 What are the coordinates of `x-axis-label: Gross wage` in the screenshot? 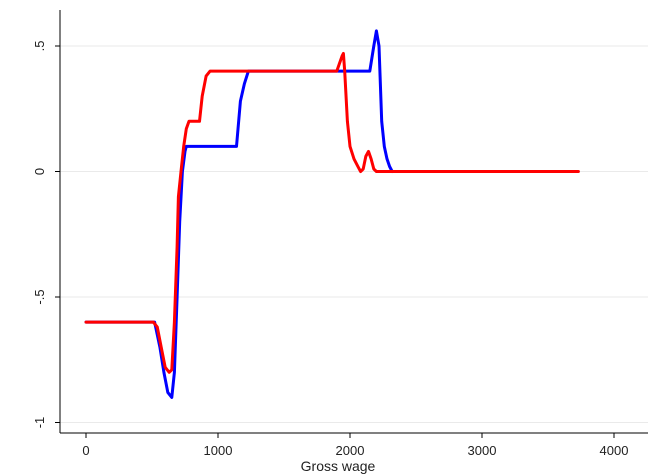 It's located at (338, 466).